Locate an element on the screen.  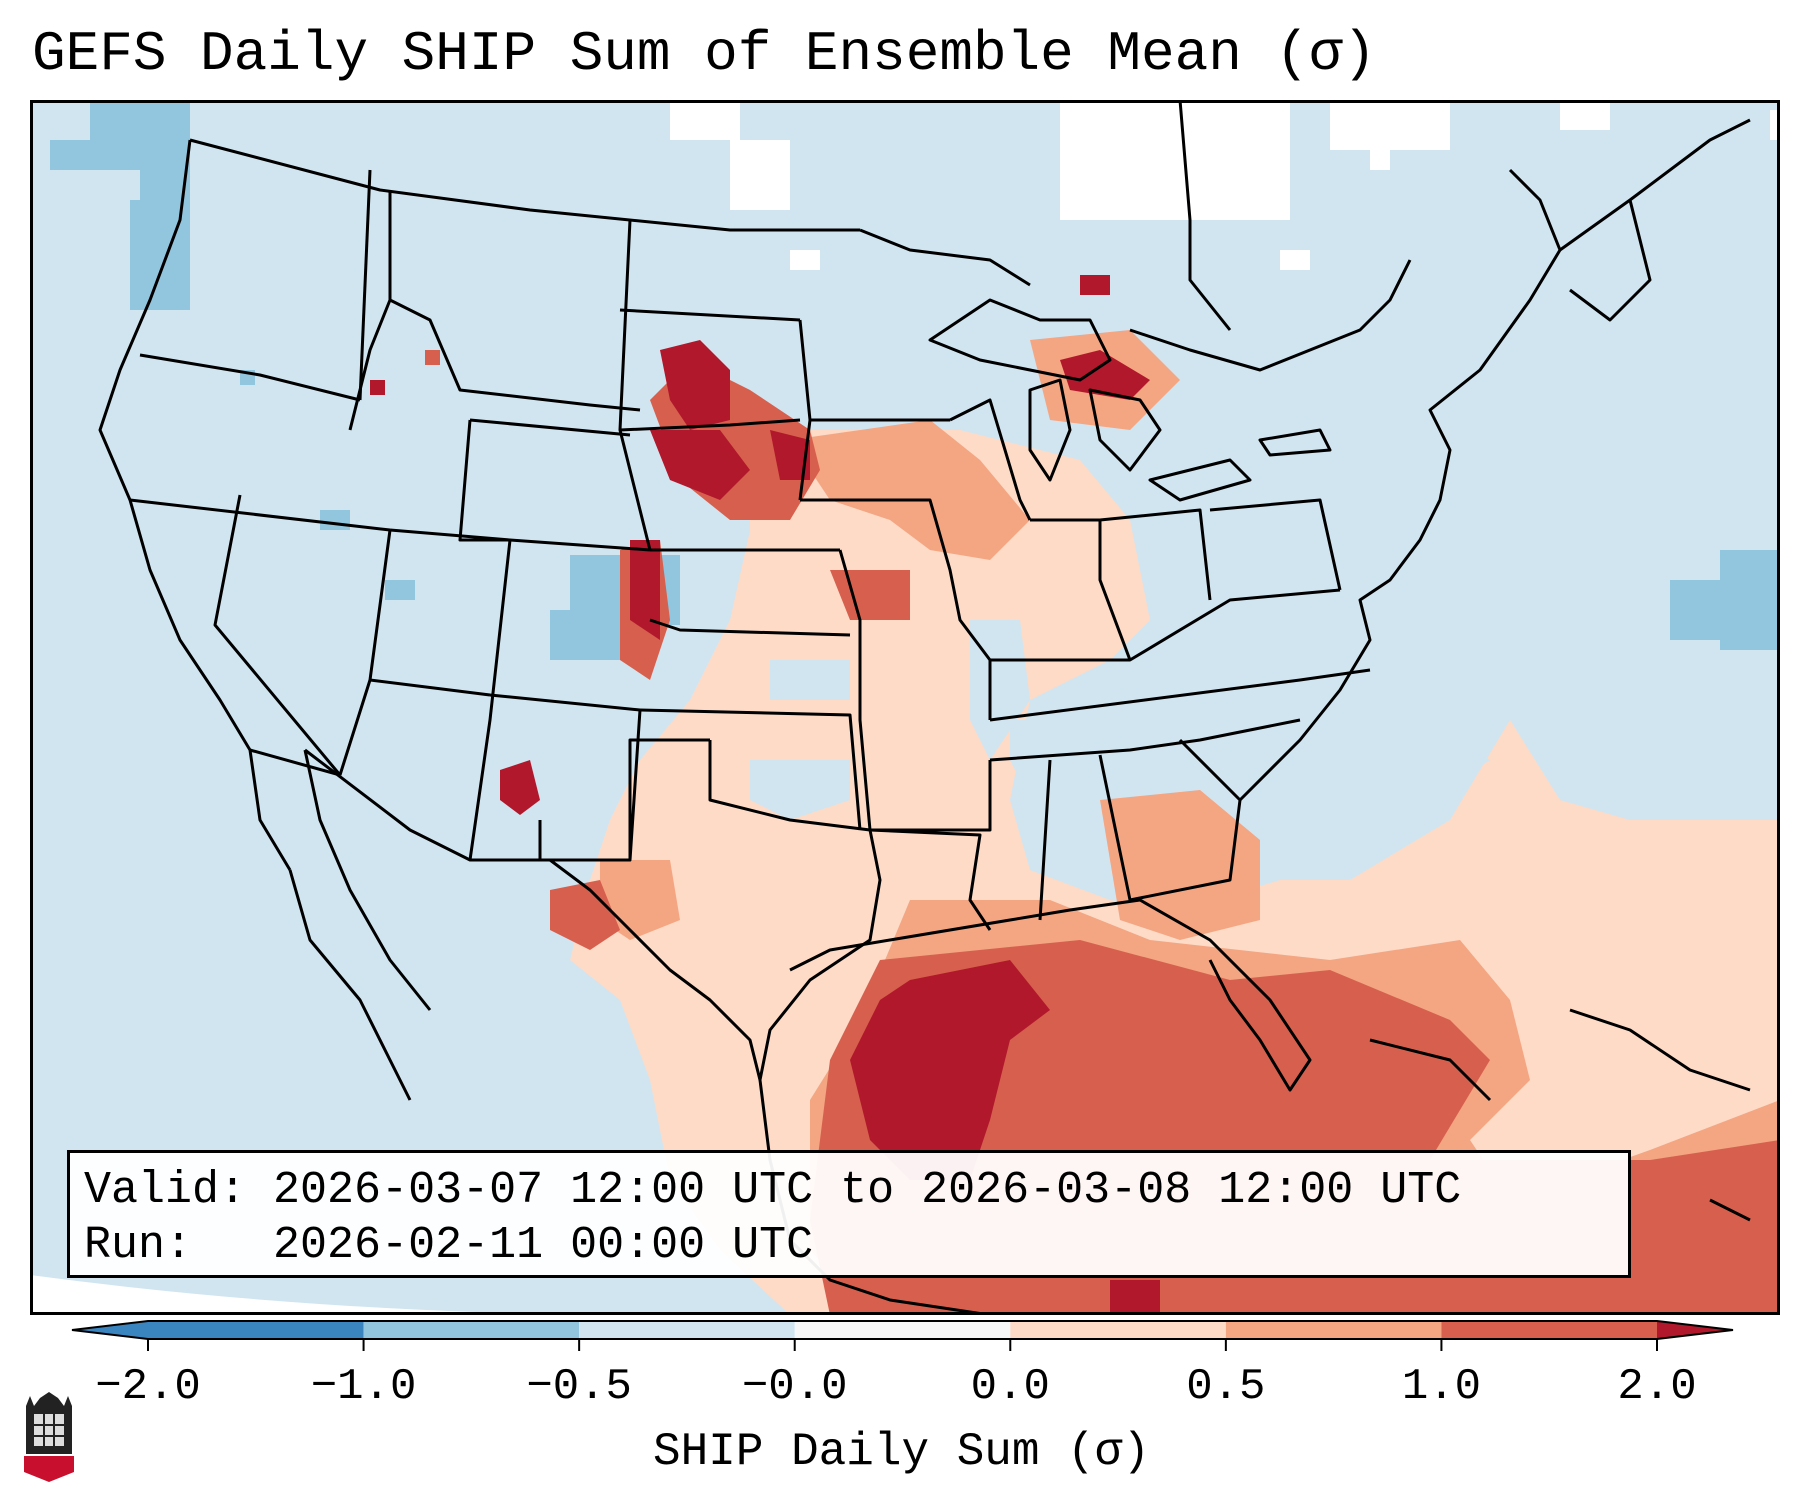
valid-label: Valid: is located at coordinates (165, 1190).